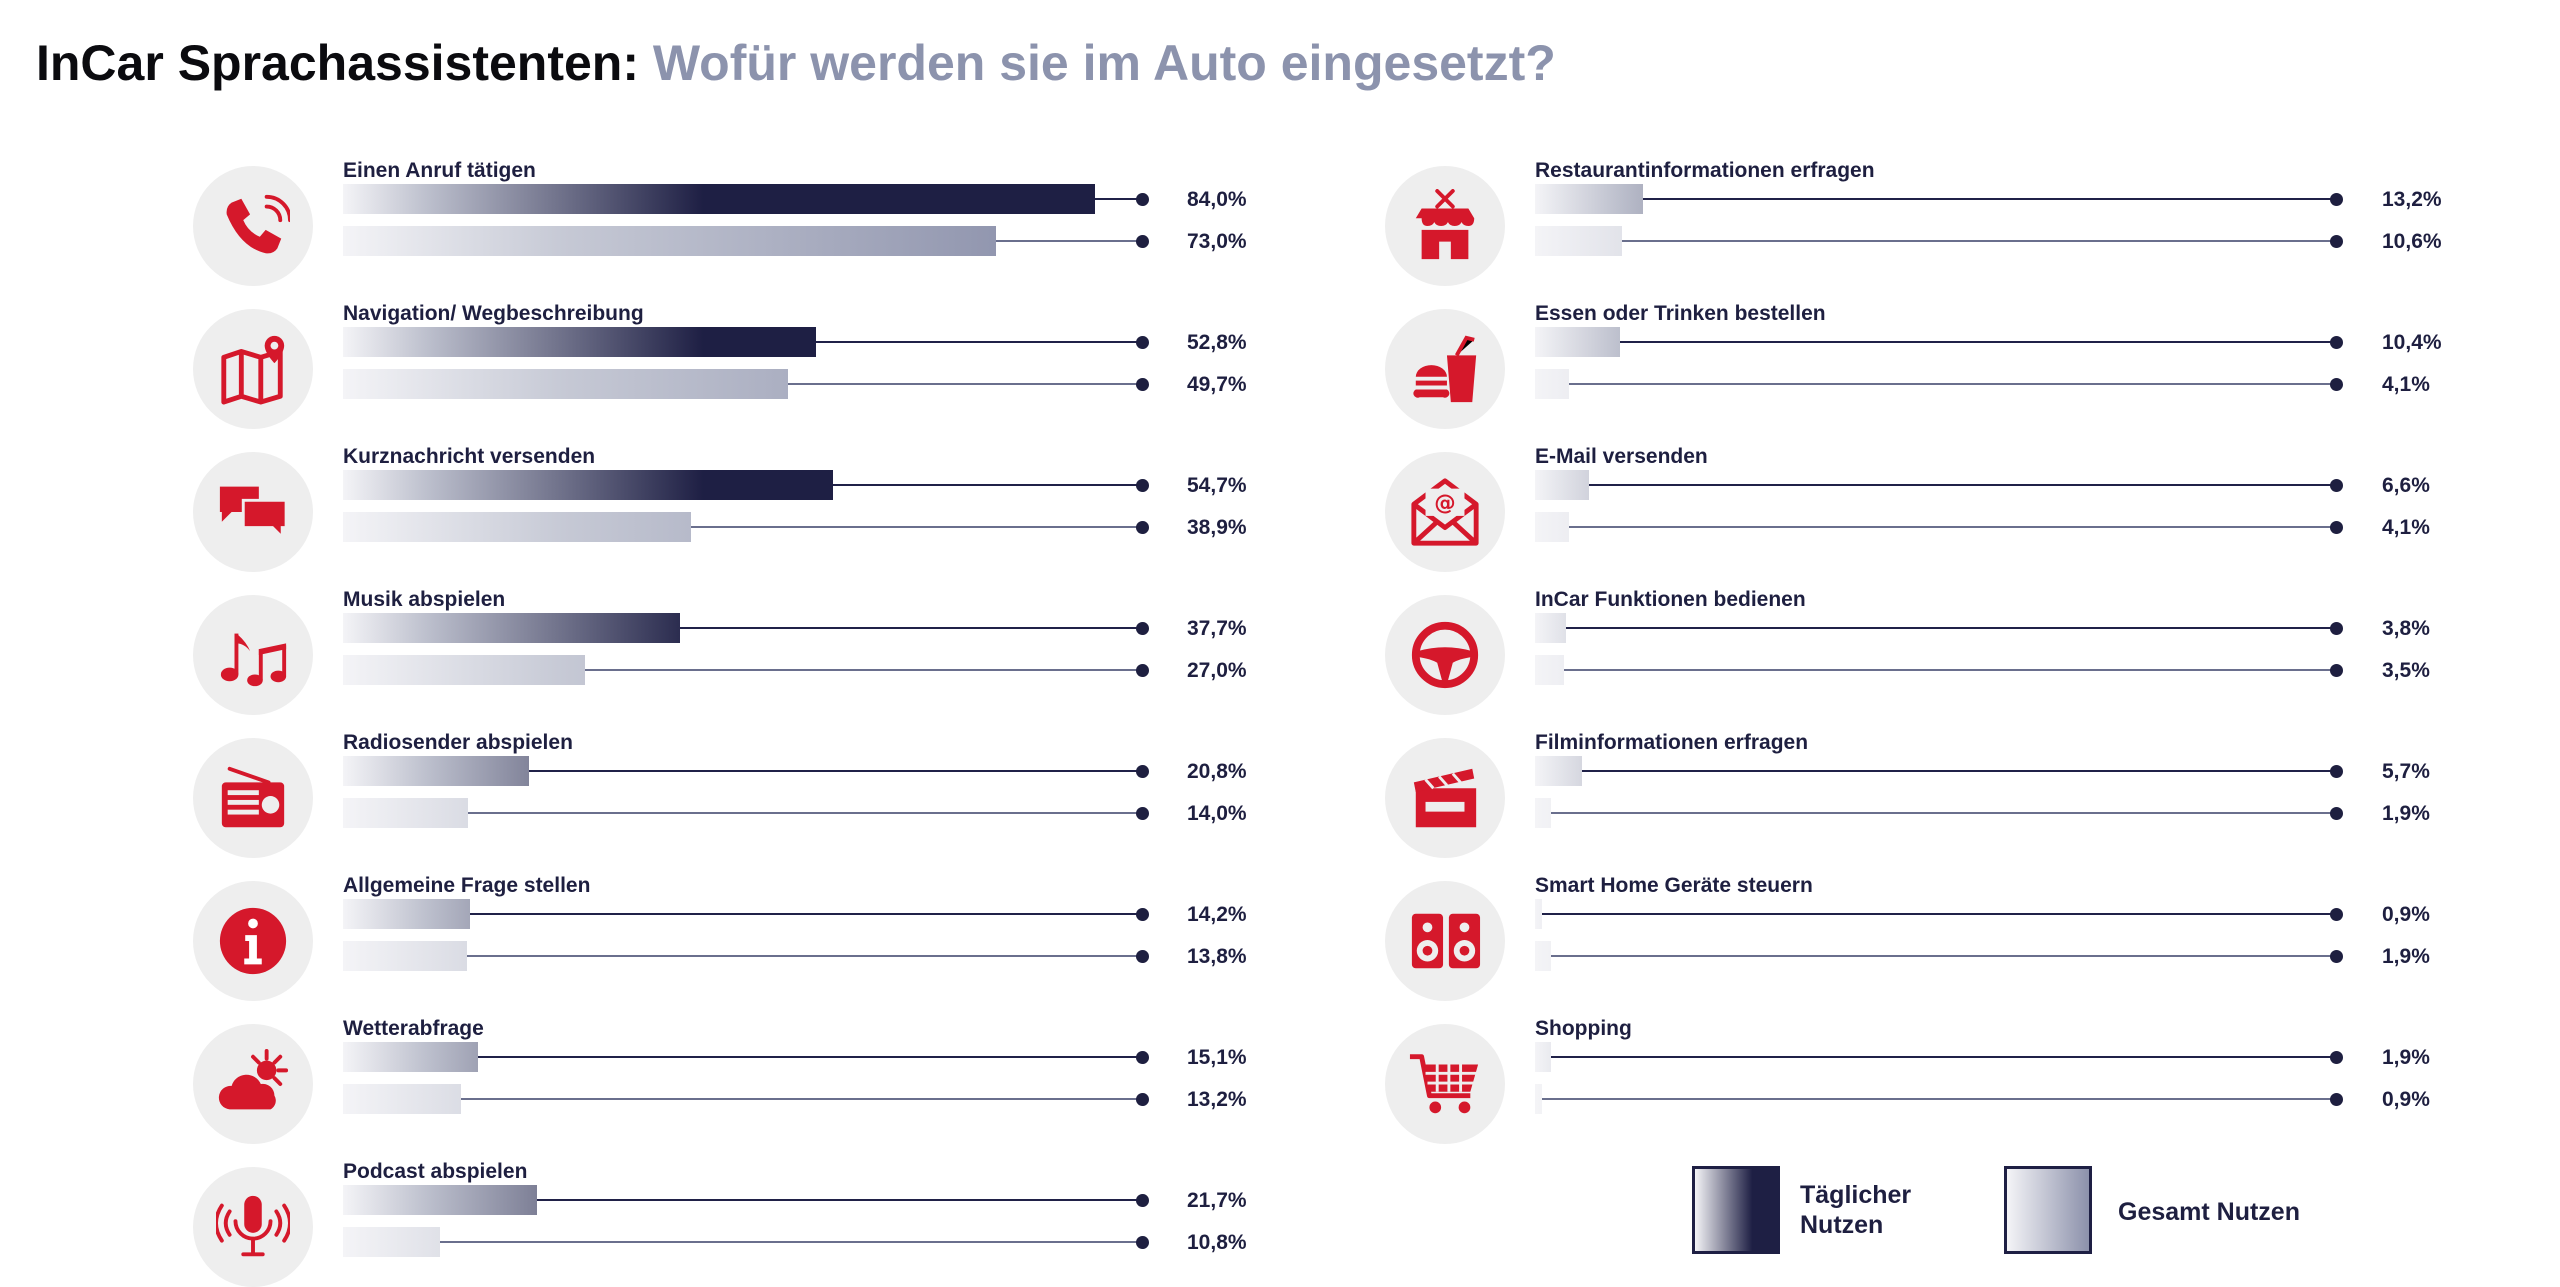  I want to click on category-label: Smart Home Geräte steuern, so click(1674, 885).